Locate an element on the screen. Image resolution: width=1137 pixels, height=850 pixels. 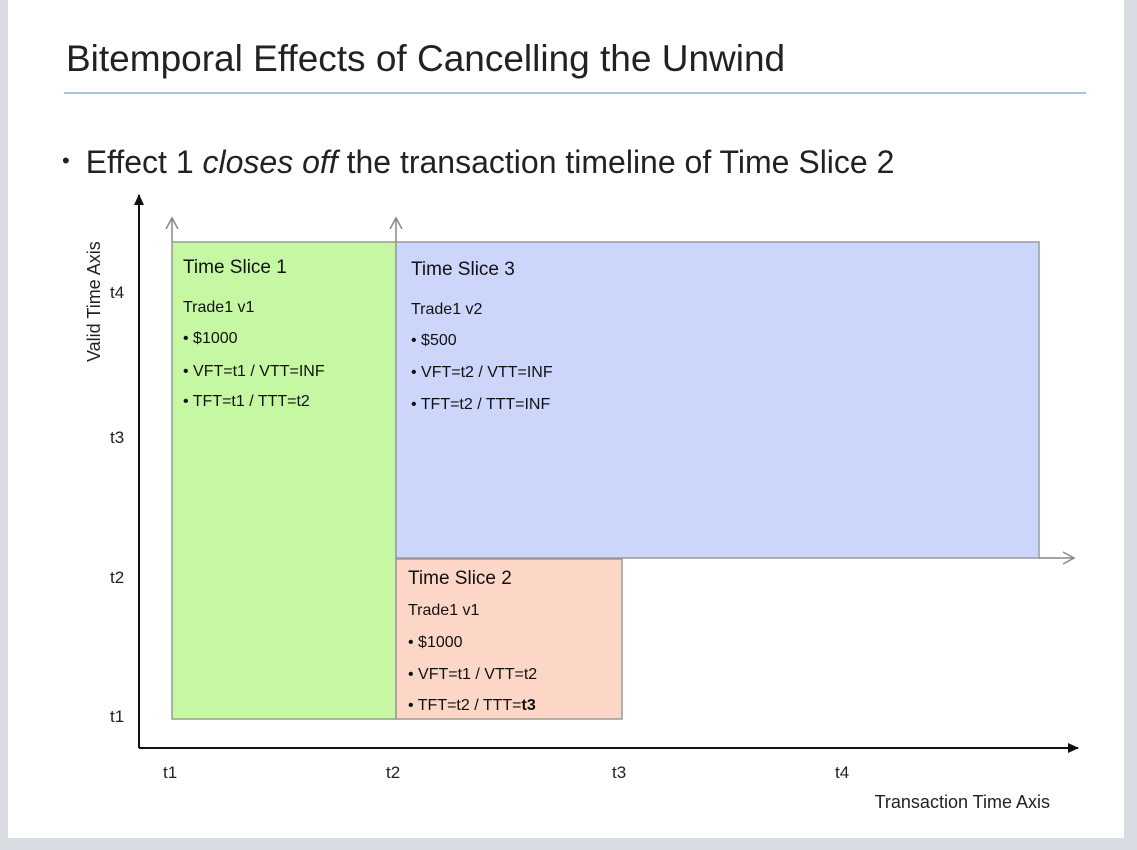
y-axis-label: Valid Time Axis is located at coordinates (94, 301).